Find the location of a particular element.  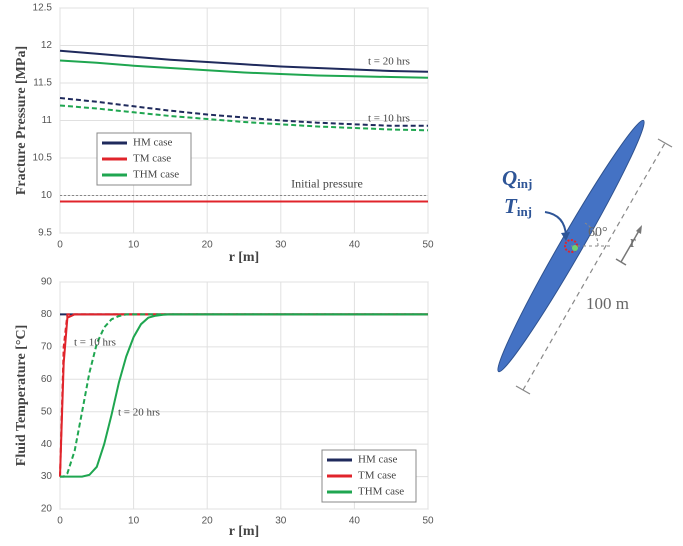

temp-label: Tinj is located at coordinates (518, 206).